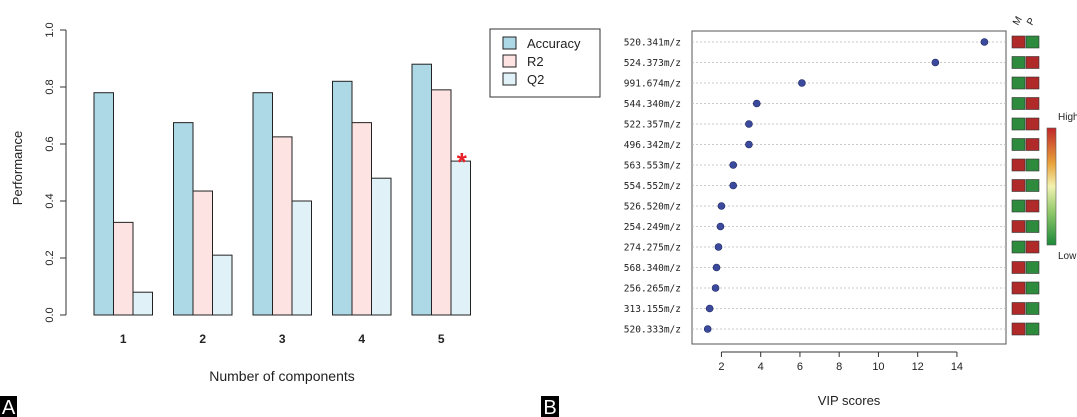 Image resolution: width=1077 pixels, height=417 pixels. What do you see at coordinates (462, 162) in the screenshot?
I see `a-significance-star: *` at bounding box center [462, 162].